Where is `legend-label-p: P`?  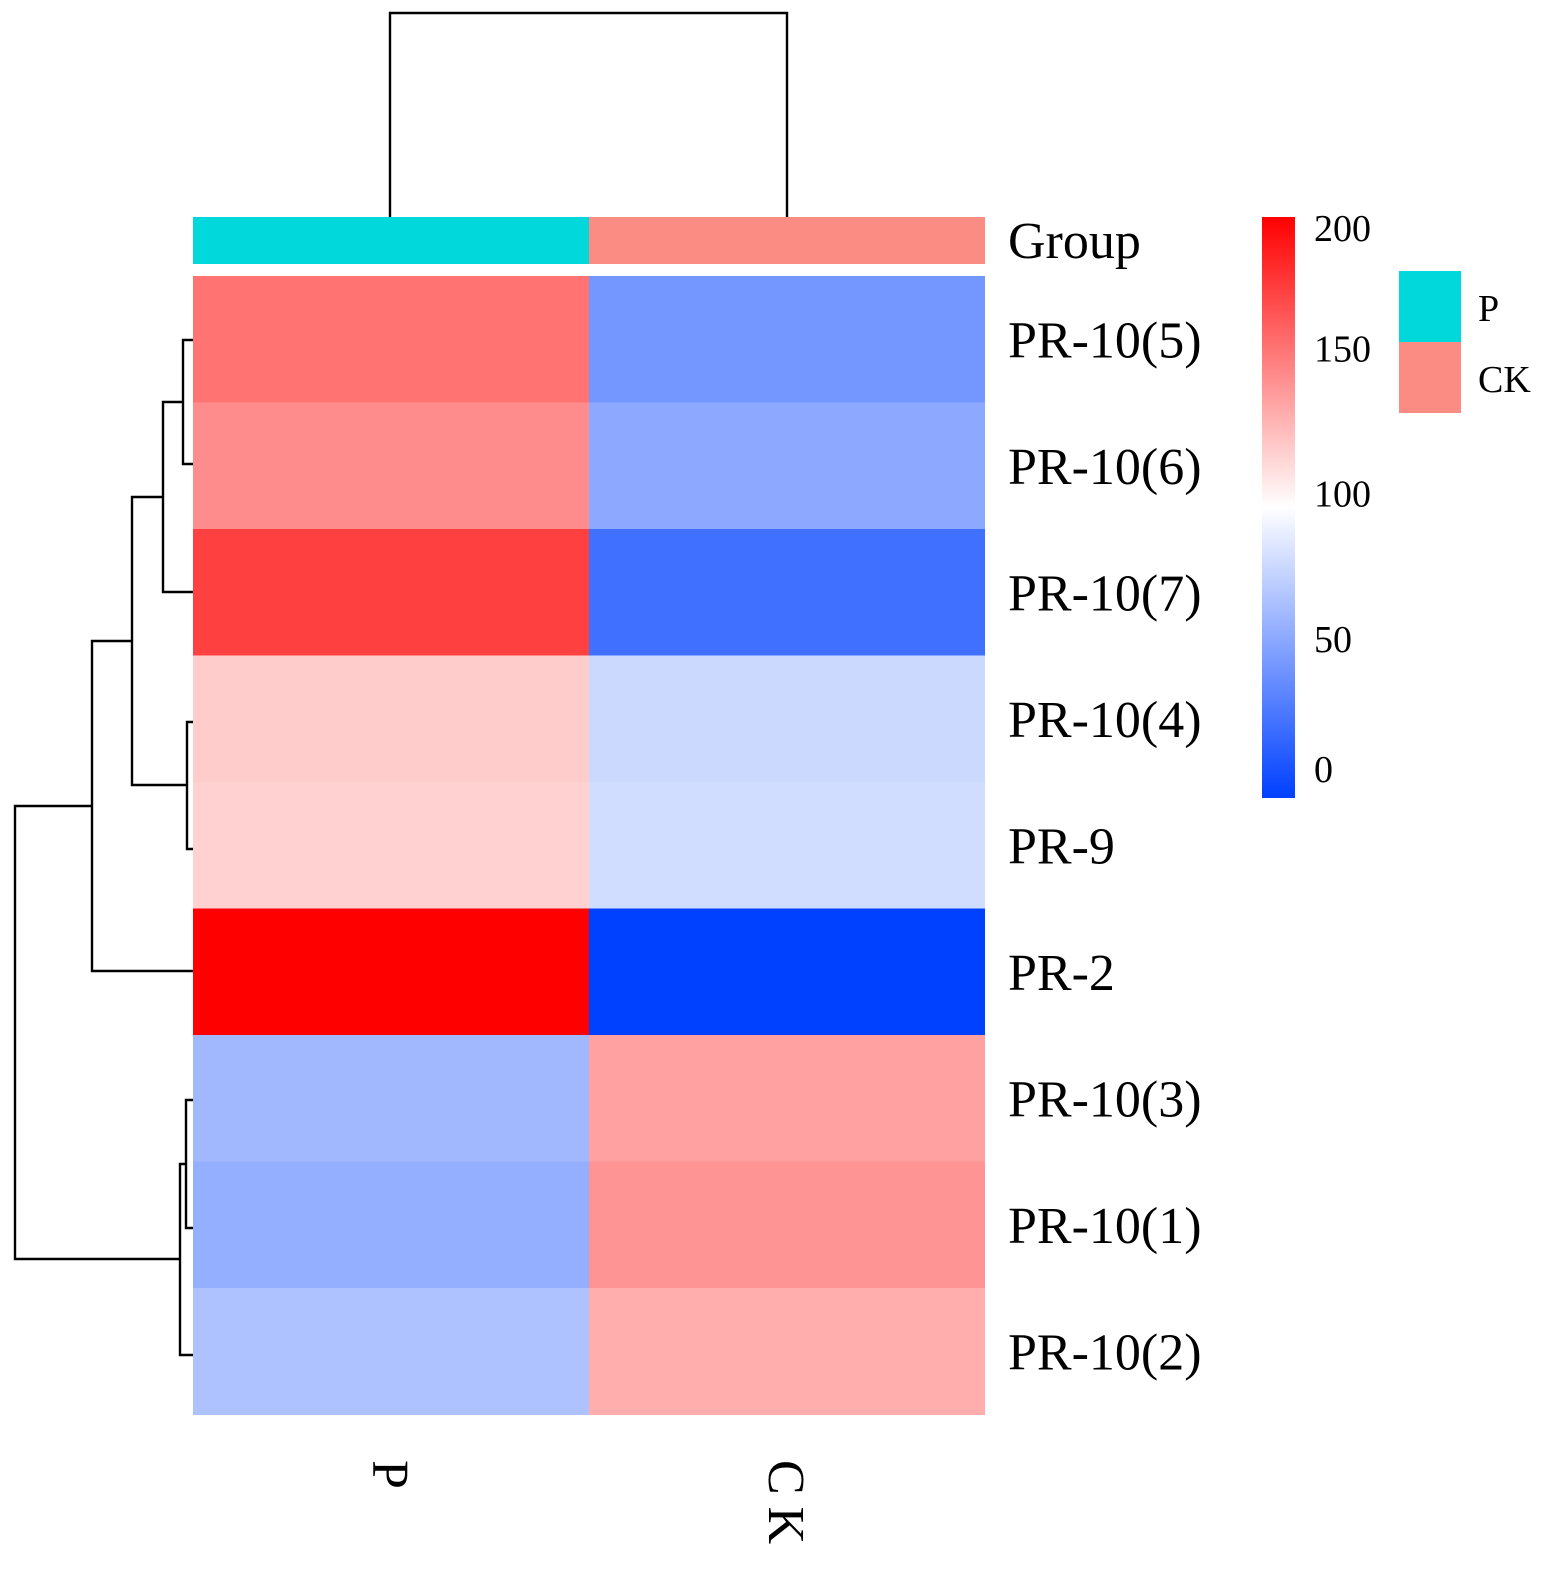
legend-label-p: P is located at coordinates (1488, 309).